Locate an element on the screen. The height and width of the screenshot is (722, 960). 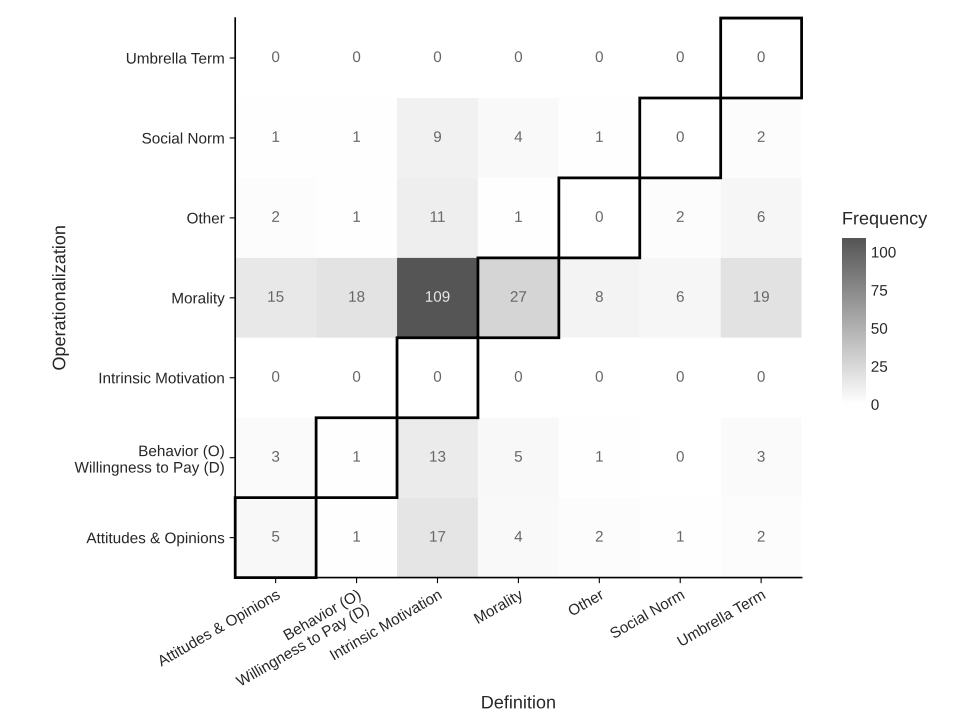
color-bar-label: 0 is located at coordinates (875, 404).